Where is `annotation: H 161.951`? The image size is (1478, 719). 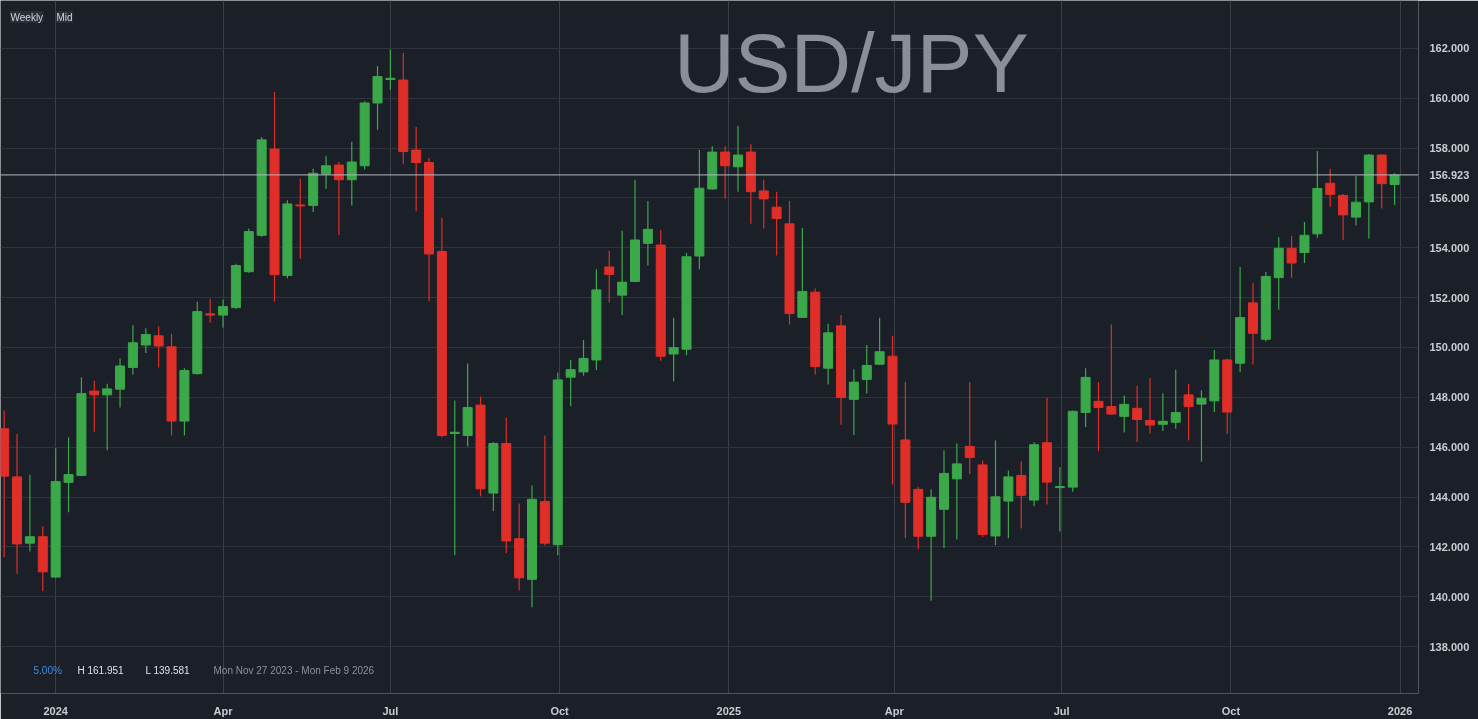 annotation: H 161.951 is located at coordinates (101, 670).